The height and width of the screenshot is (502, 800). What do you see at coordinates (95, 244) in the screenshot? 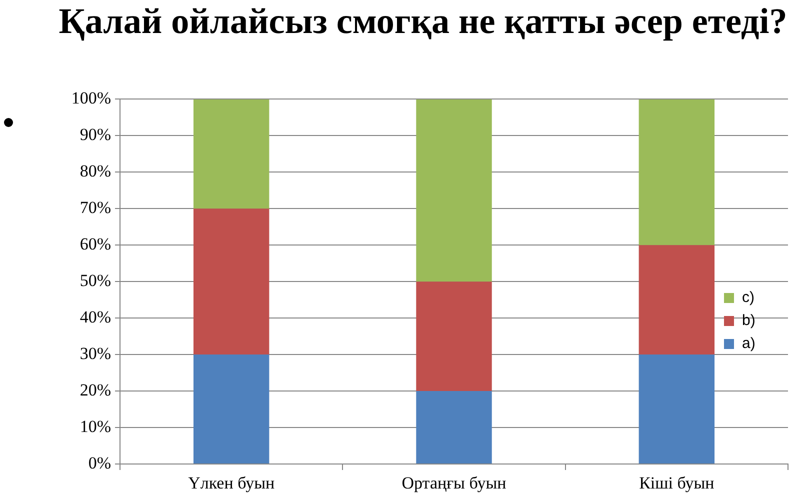
I see `y-tick-label: 60%` at bounding box center [95, 244].